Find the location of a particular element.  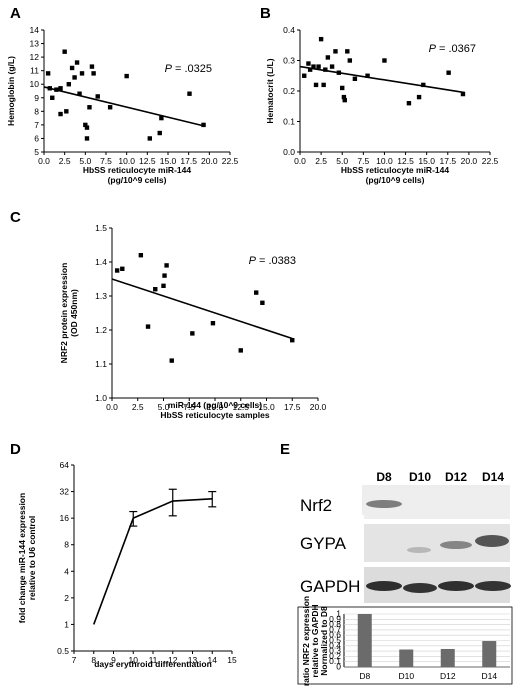

y-tick-label: 7 is located at coordinates (36, 125).